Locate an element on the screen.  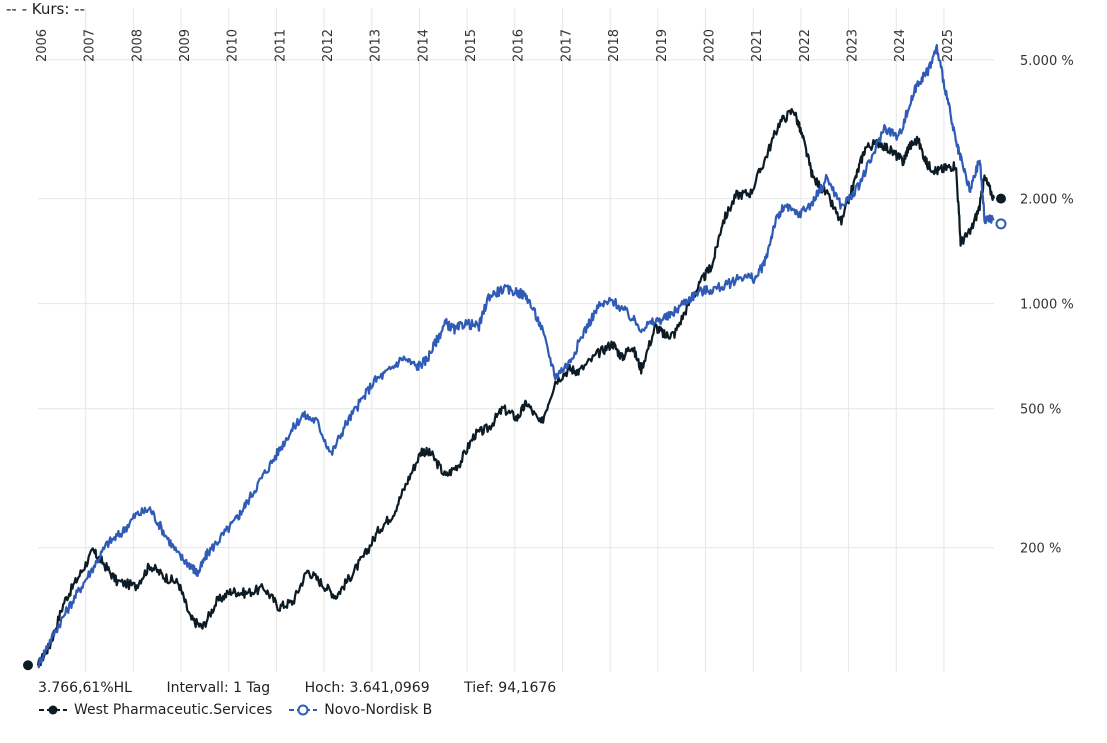
y-tick-label: 500 % is located at coordinates (1040, 410).